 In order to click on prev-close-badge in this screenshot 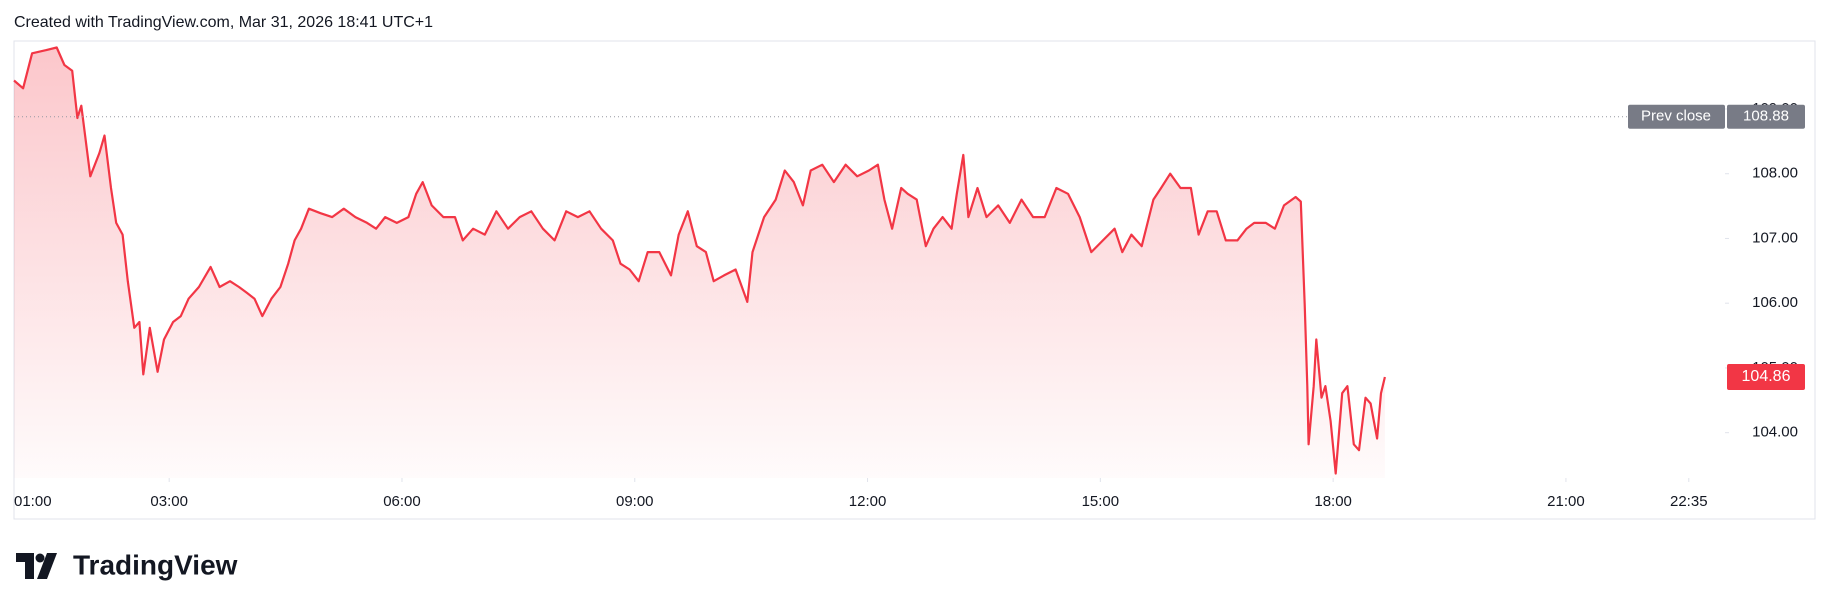, I will do `click(1676, 116)`.